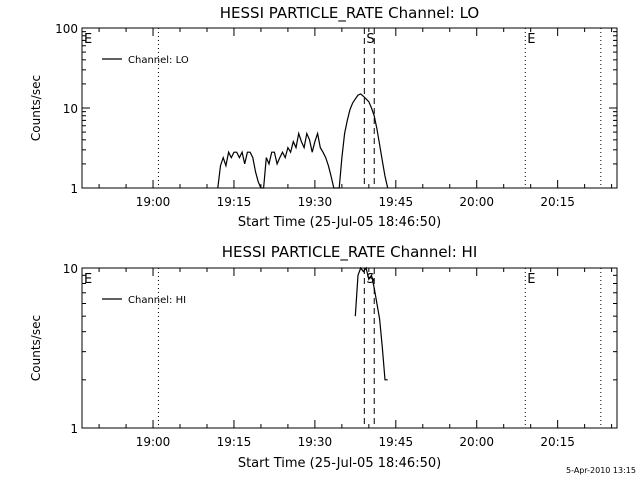 Image resolution: width=640 pixels, height=480 pixels. Describe the element at coordinates (153, 202) in the screenshot. I see `panel-1-x-tick-label: 19:00` at that location.